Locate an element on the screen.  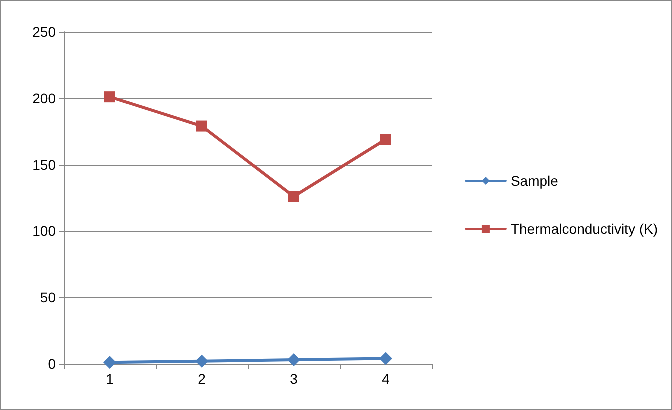
y-tick-label: 50 is located at coordinates (48, 298).